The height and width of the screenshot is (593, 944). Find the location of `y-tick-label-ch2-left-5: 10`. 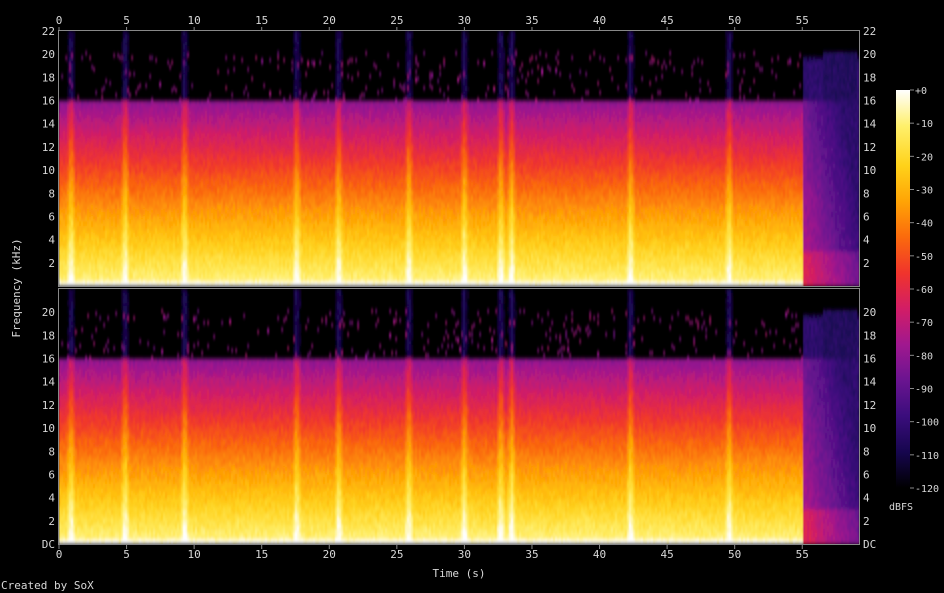

y-tick-label-ch2-left-5: 10 is located at coordinates (48, 428).